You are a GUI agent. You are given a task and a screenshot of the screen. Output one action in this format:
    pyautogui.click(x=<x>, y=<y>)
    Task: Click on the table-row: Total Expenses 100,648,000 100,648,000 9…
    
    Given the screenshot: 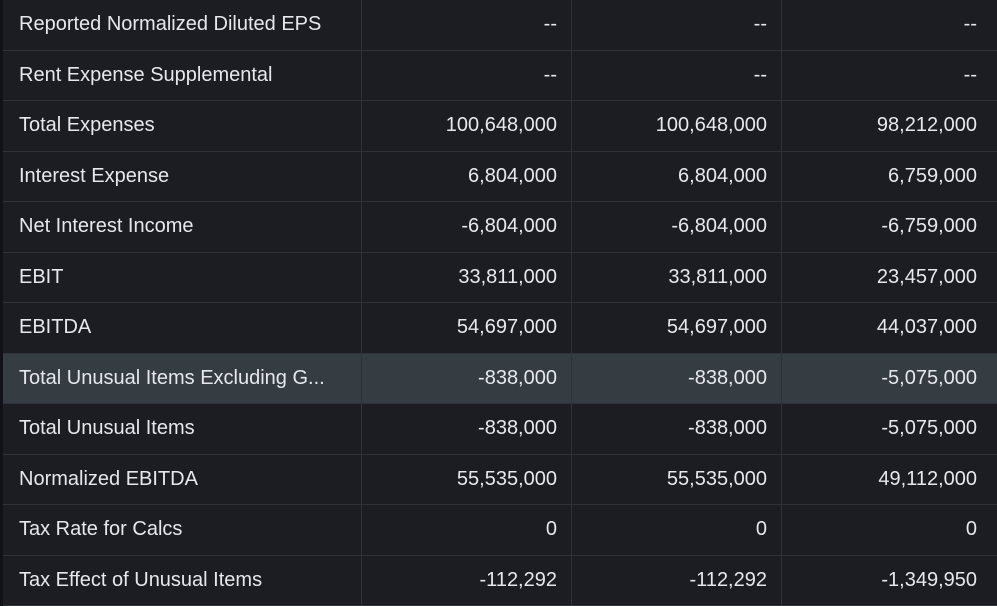 What is the action you would take?
    pyautogui.click(x=500, y=126)
    